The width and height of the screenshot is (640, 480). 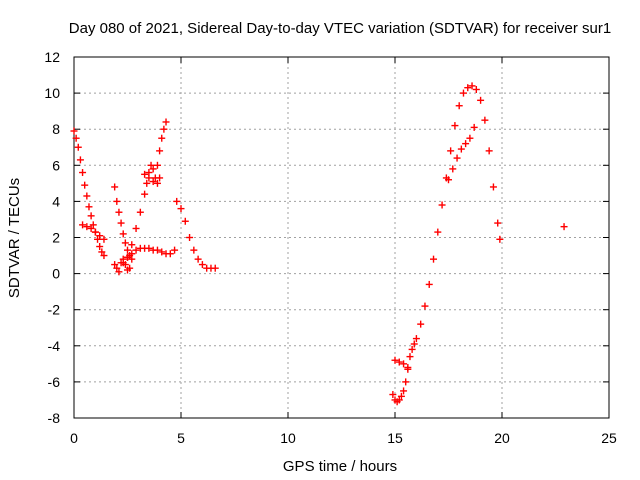 I want to click on x-axis-label: GPS time / hours, so click(x=340, y=466).